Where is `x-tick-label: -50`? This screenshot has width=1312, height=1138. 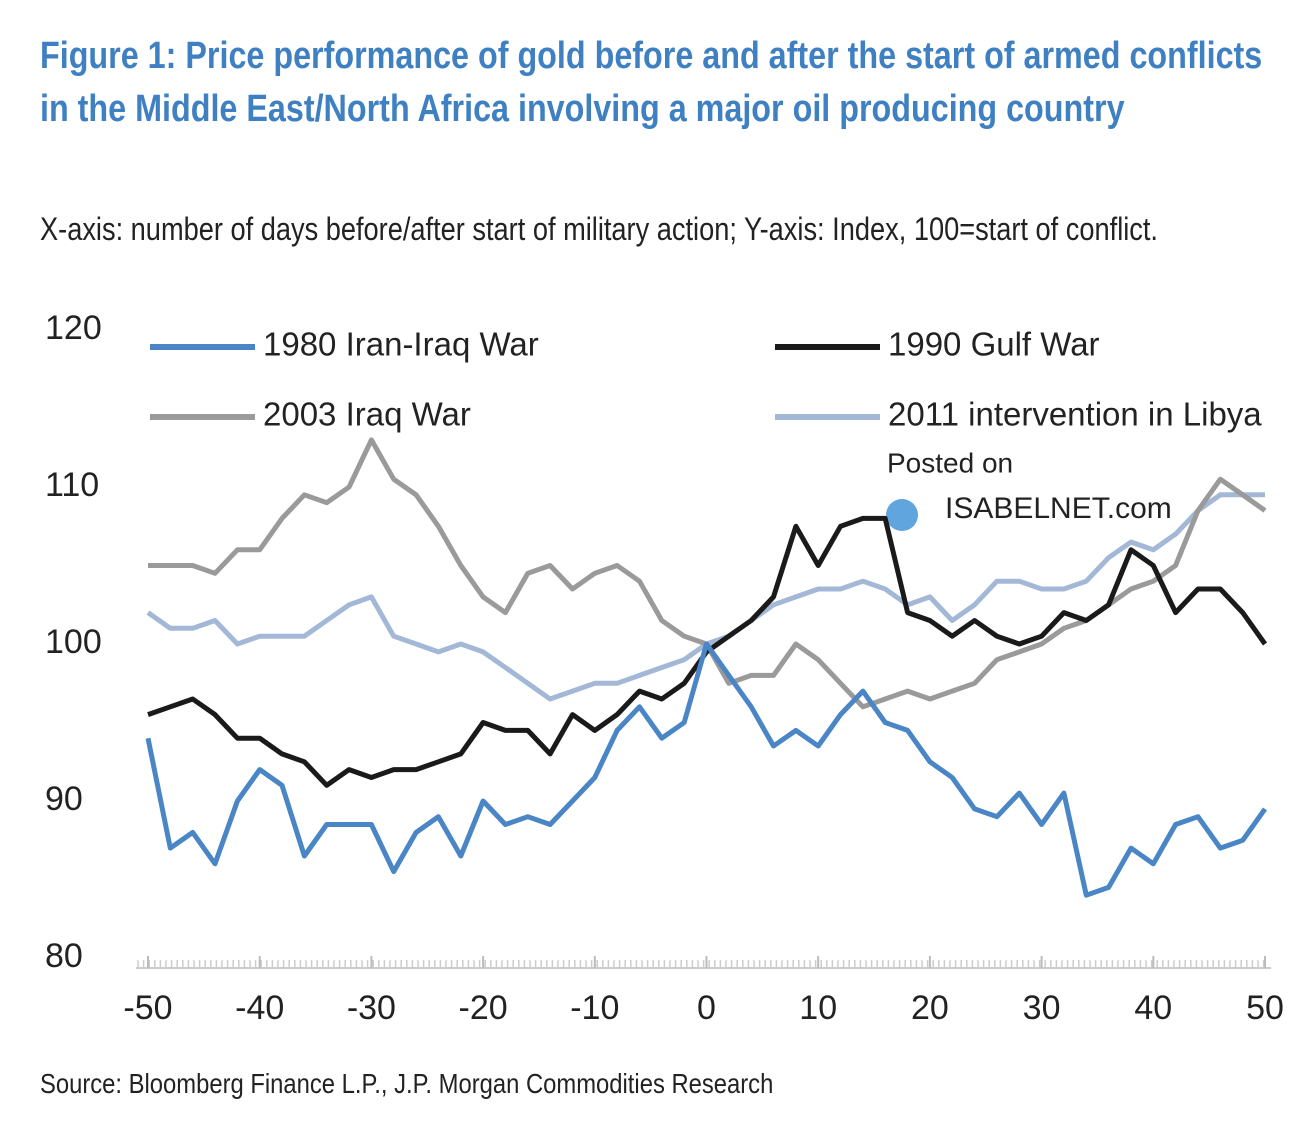
x-tick-label: -50 is located at coordinates (147, 1008).